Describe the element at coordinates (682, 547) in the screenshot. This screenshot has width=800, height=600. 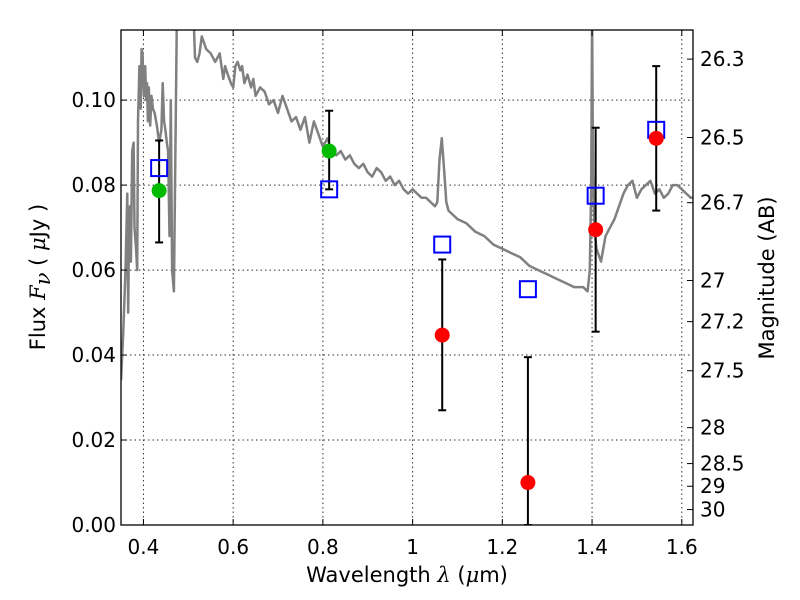
I see `x-tick-label: 1.6` at that location.